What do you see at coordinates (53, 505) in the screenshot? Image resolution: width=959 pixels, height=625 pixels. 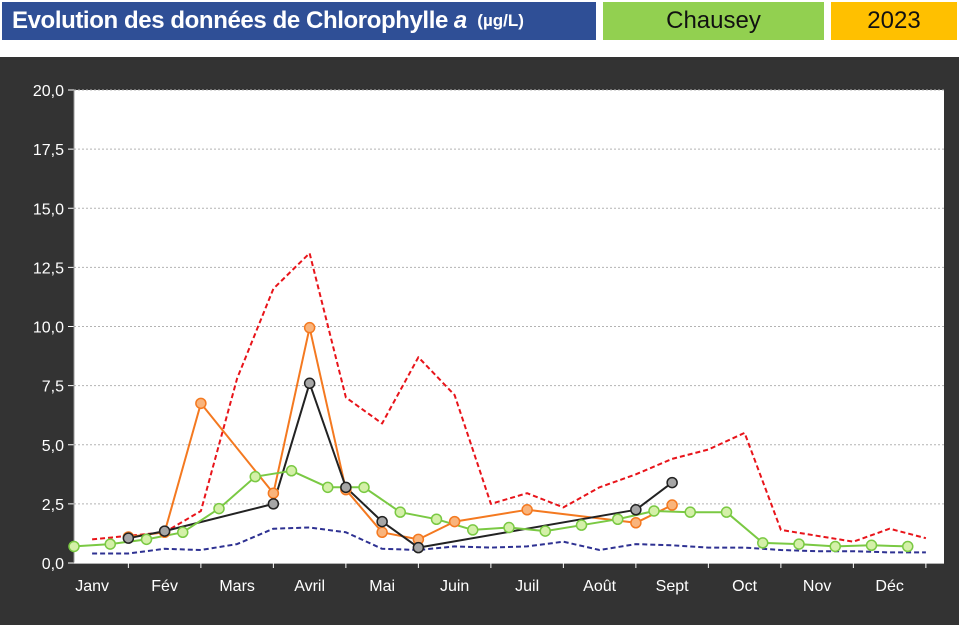 I see `y-tick-label: 2,5` at bounding box center [53, 505].